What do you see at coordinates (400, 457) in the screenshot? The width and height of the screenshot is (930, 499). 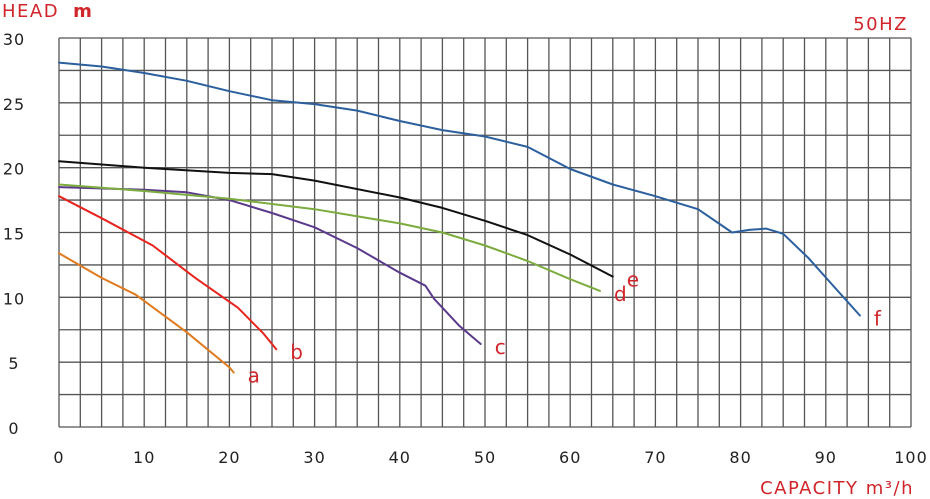 I see `x-tick-label: 40` at bounding box center [400, 457].